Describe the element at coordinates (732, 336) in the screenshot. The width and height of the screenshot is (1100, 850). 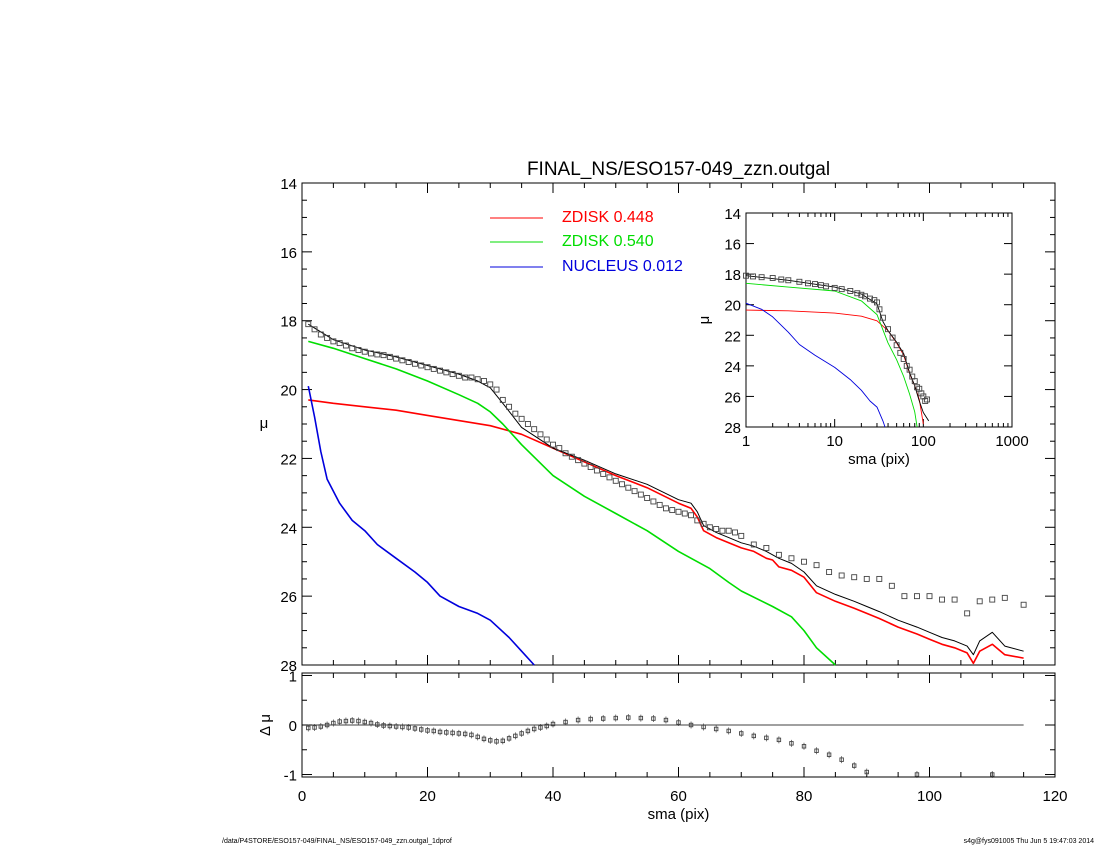
I see `y-tick-label: 22` at that location.